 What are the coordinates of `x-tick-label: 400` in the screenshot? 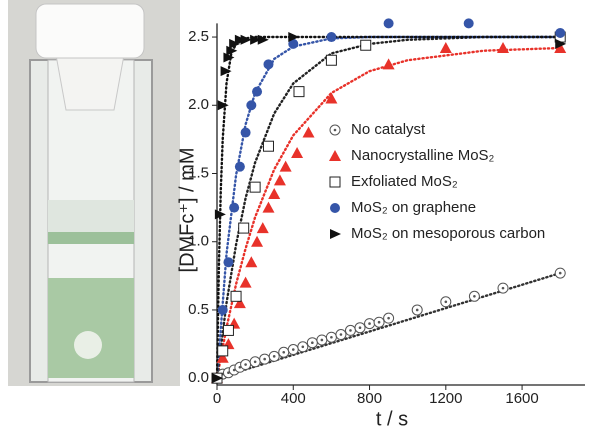 It's located at (293, 398).